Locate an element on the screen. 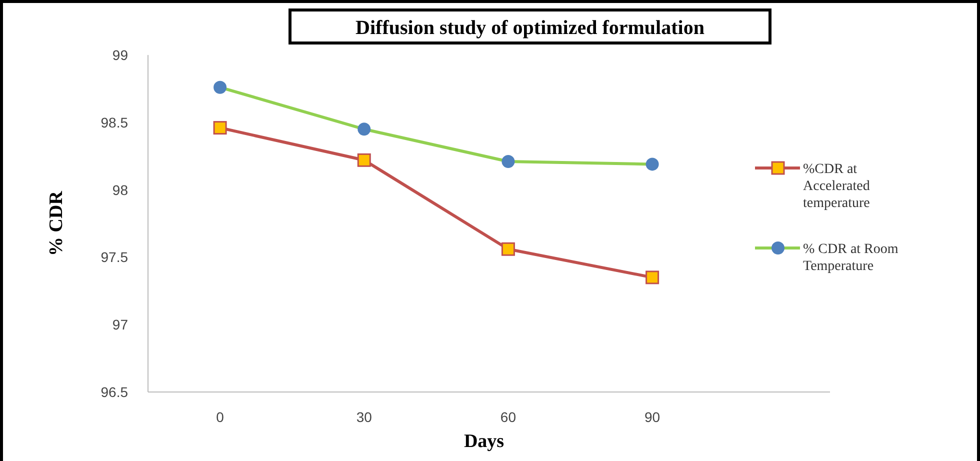 Image resolution: width=980 pixels, height=461 pixels. y-tick-label: 98.5 is located at coordinates (114, 122).